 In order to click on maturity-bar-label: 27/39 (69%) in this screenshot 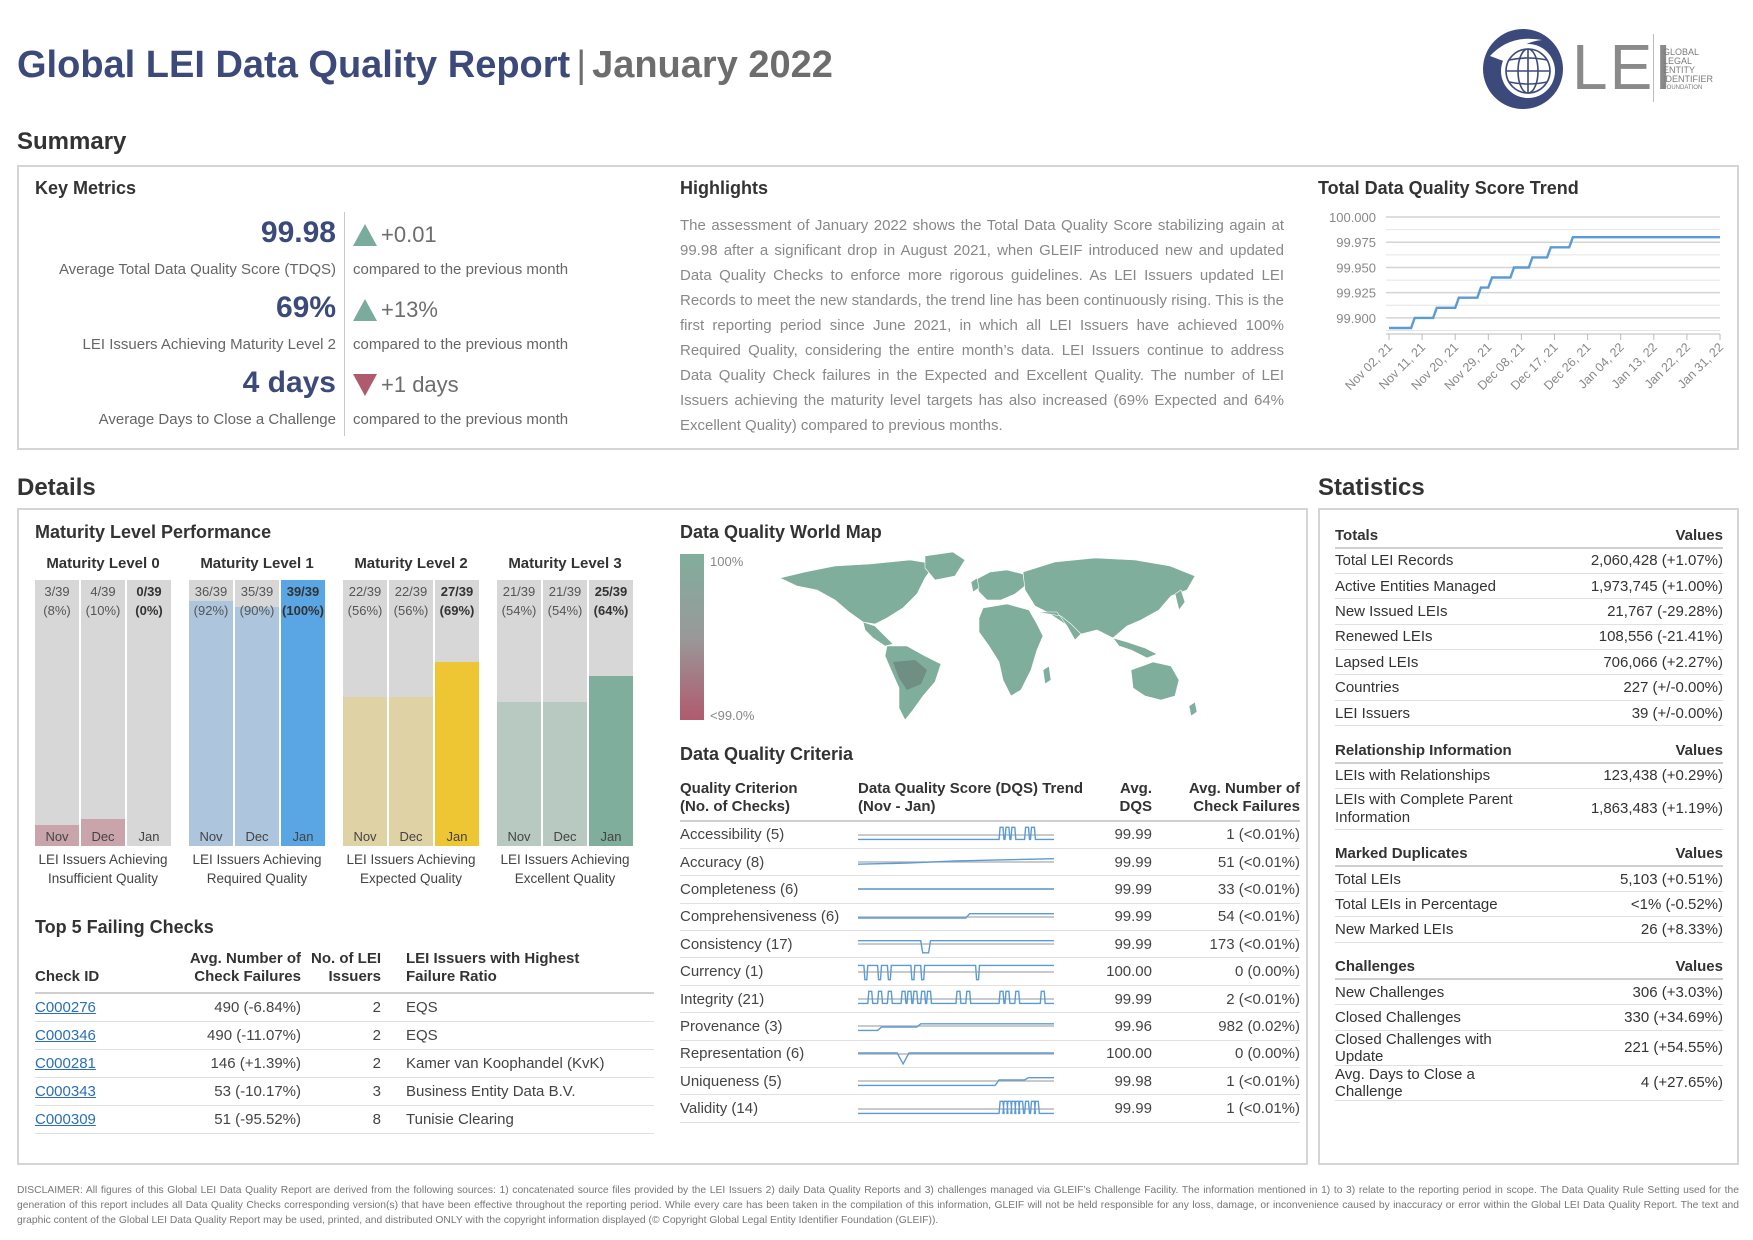, I will do `click(457, 601)`.